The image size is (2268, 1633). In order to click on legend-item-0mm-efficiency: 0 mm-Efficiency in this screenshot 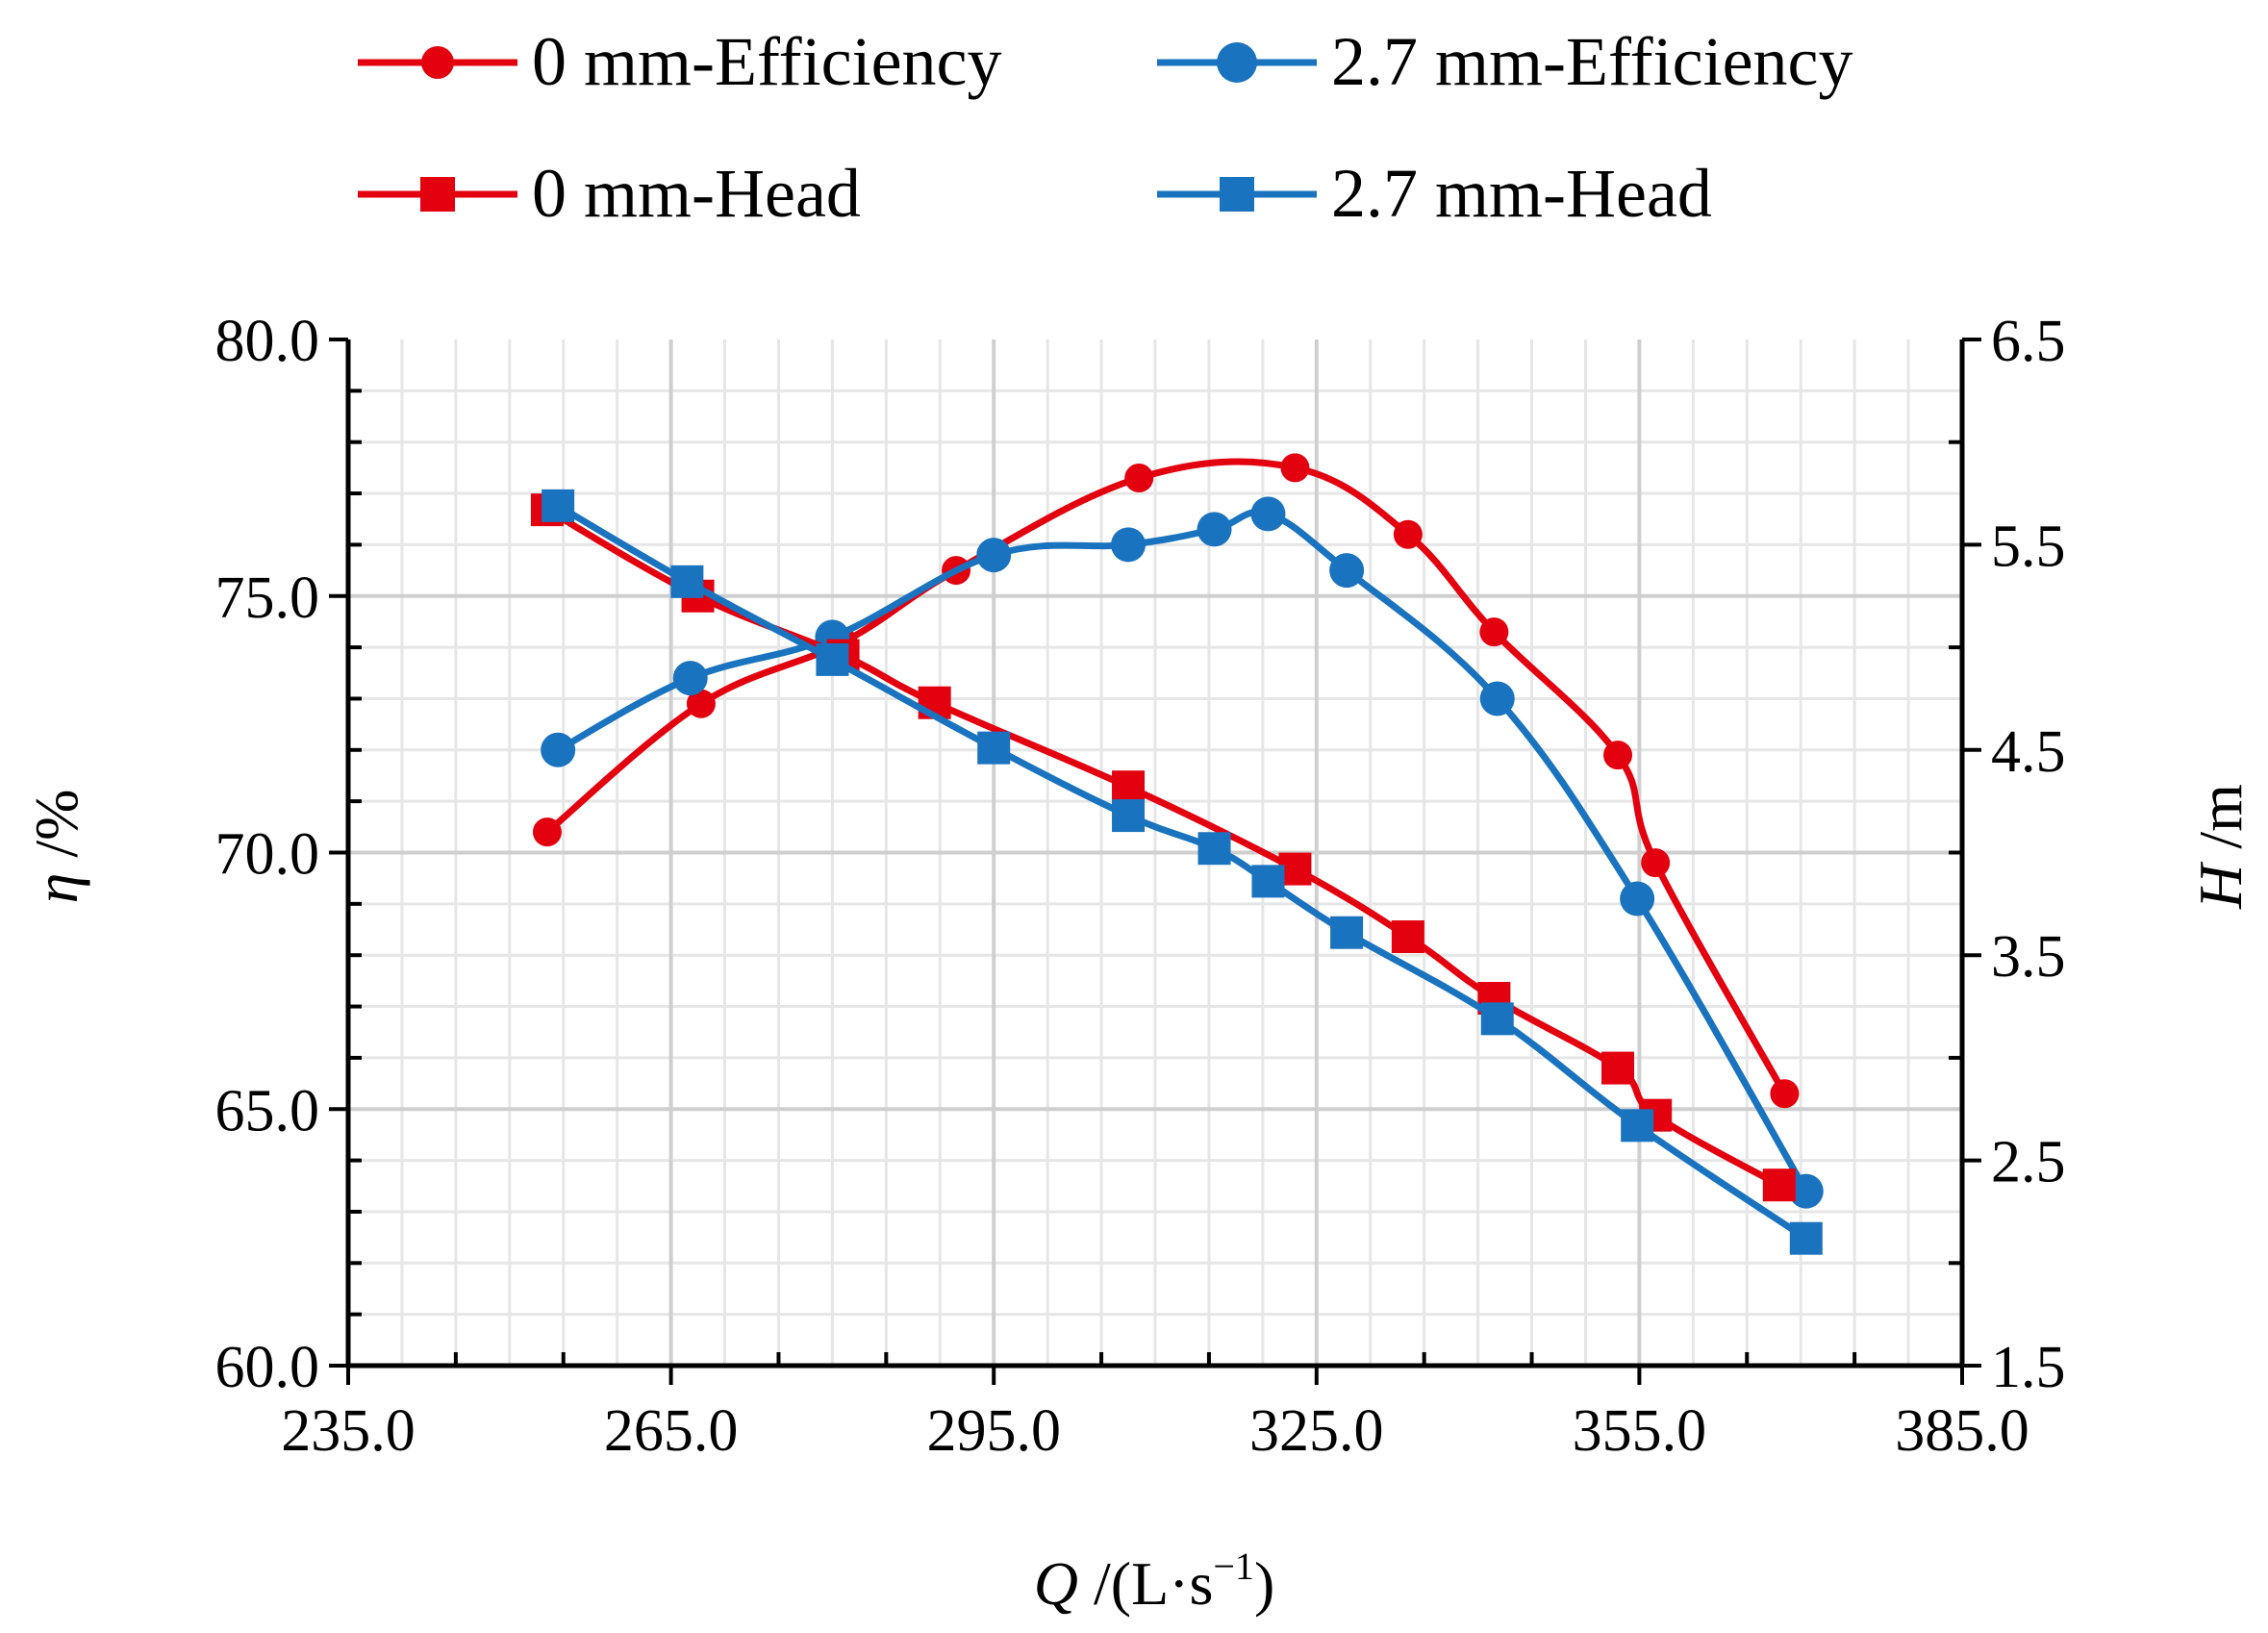, I will do `click(680, 61)`.